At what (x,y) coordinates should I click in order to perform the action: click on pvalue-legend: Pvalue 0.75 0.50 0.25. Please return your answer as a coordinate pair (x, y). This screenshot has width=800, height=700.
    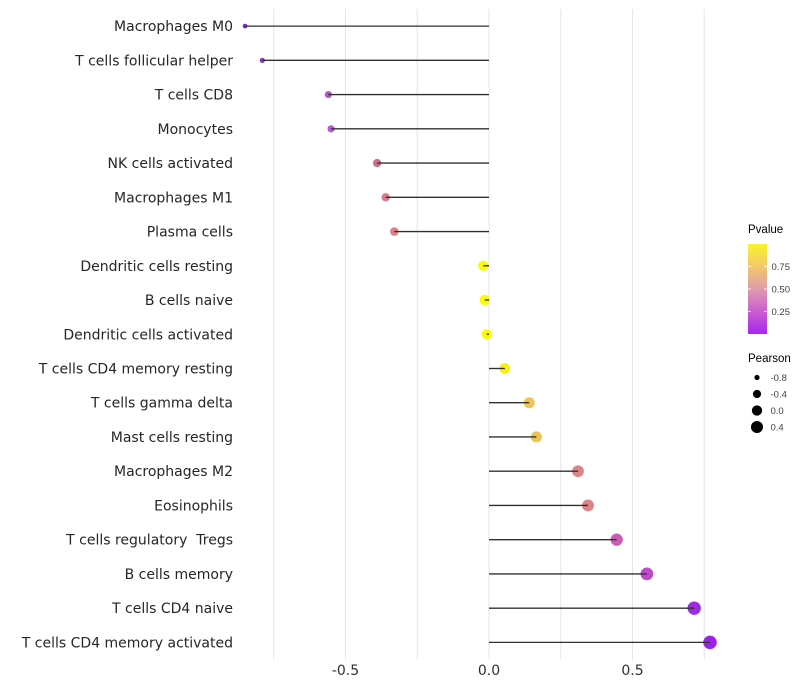
    Looking at the image, I should click on (769, 279).